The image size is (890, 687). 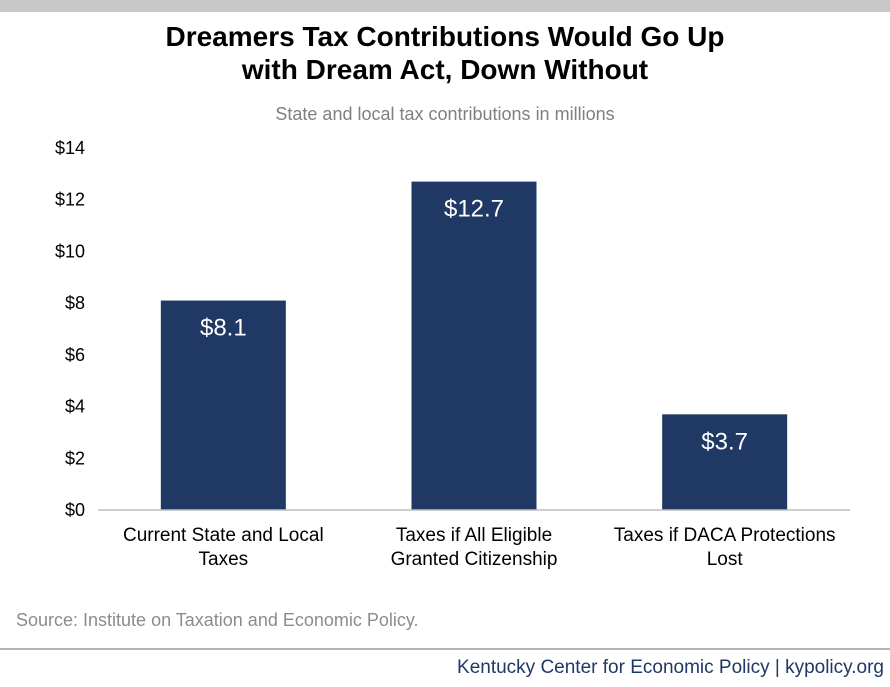 I want to click on top-band, so click(x=445, y=6).